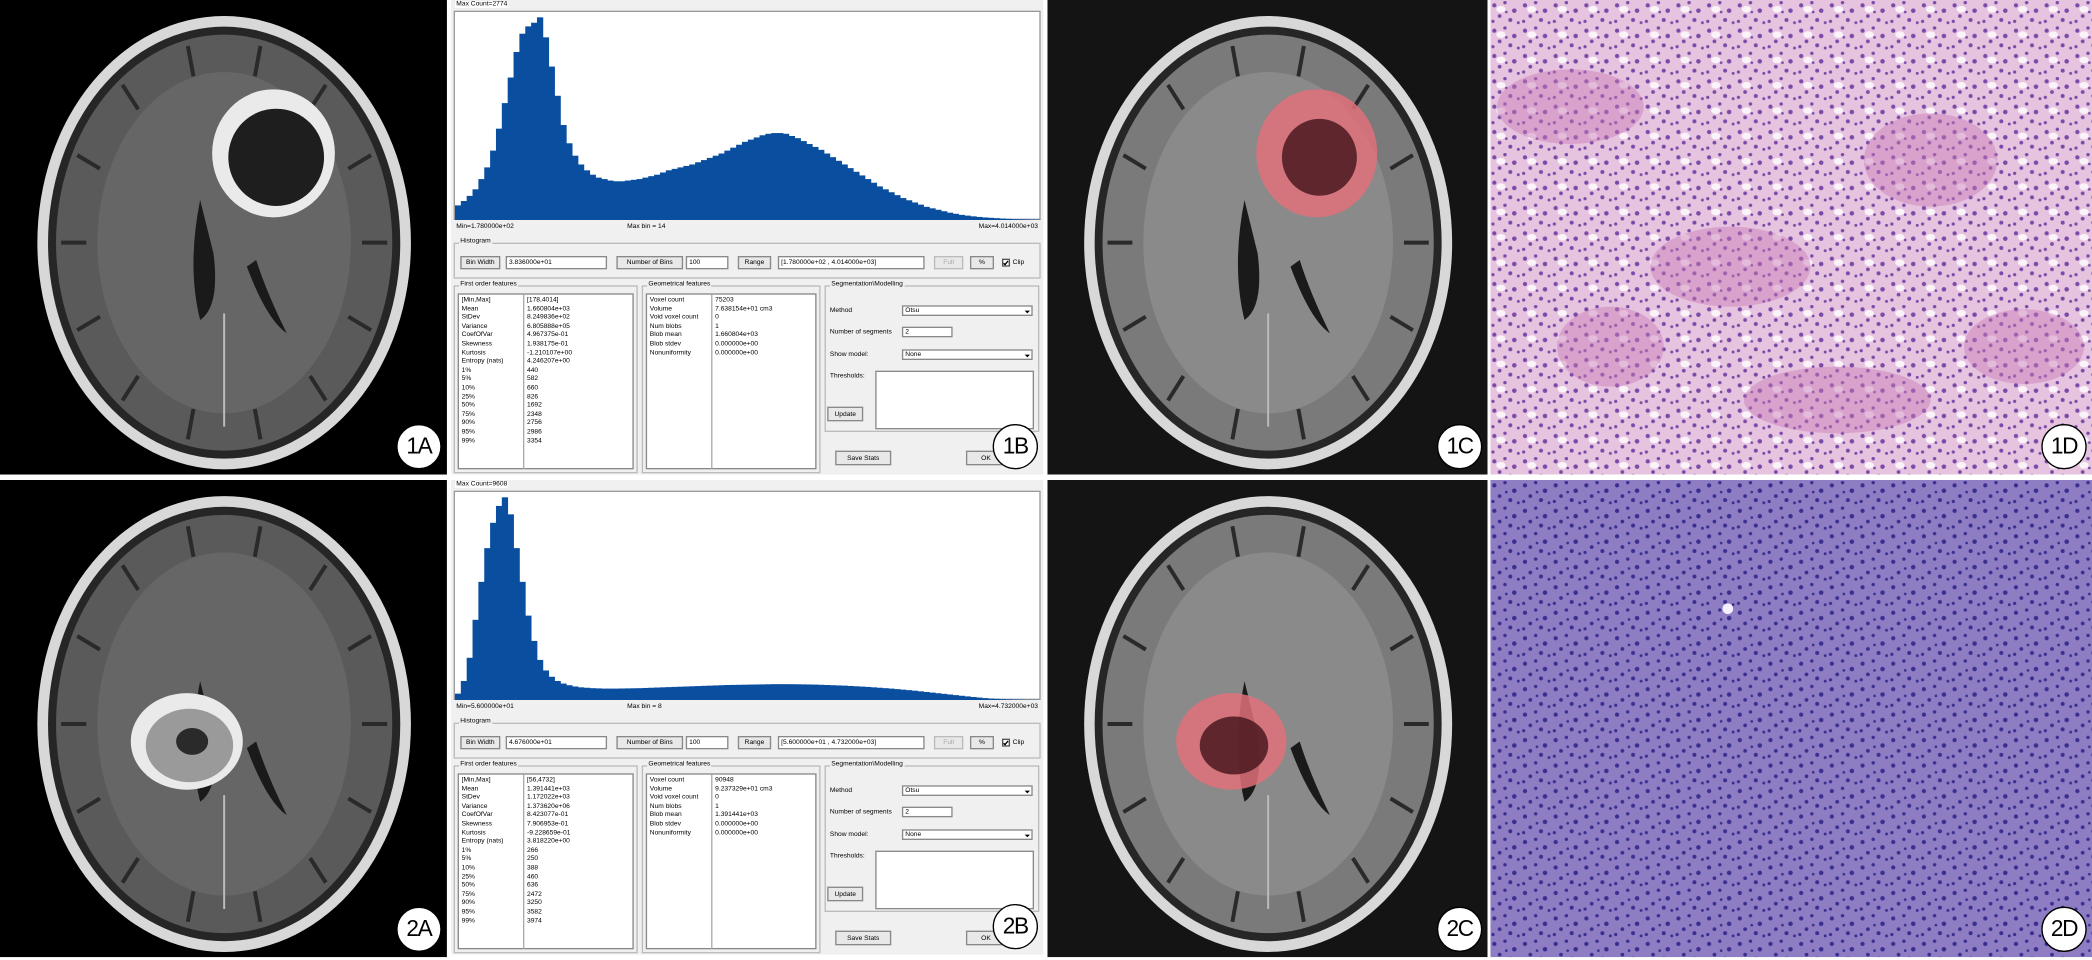  Describe the element at coordinates (470, 797) in the screenshot. I see `feature-name: StDev` at that location.